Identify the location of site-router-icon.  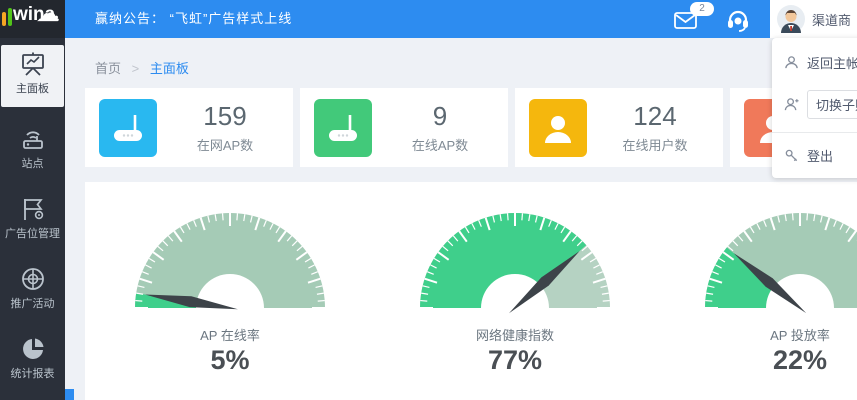
(32, 140).